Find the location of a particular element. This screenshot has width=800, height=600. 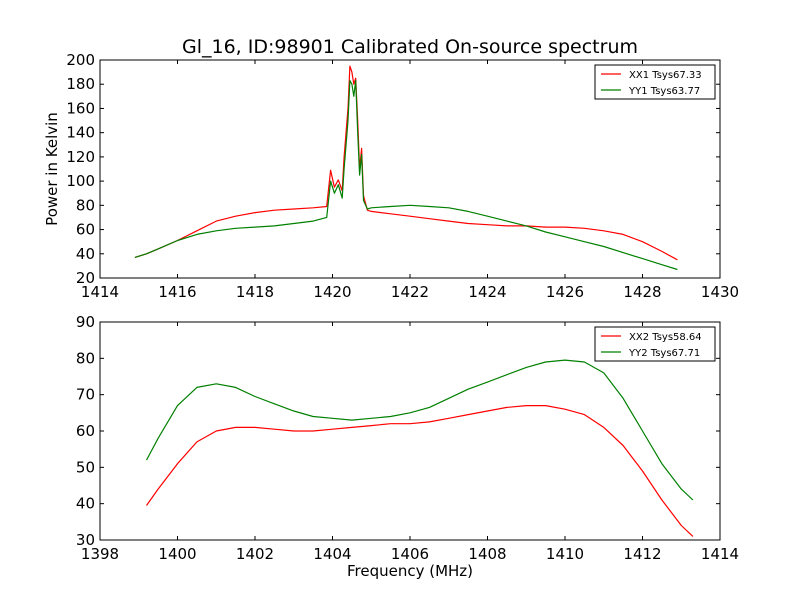

x-tick-label: 1402 is located at coordinates (255, 554).